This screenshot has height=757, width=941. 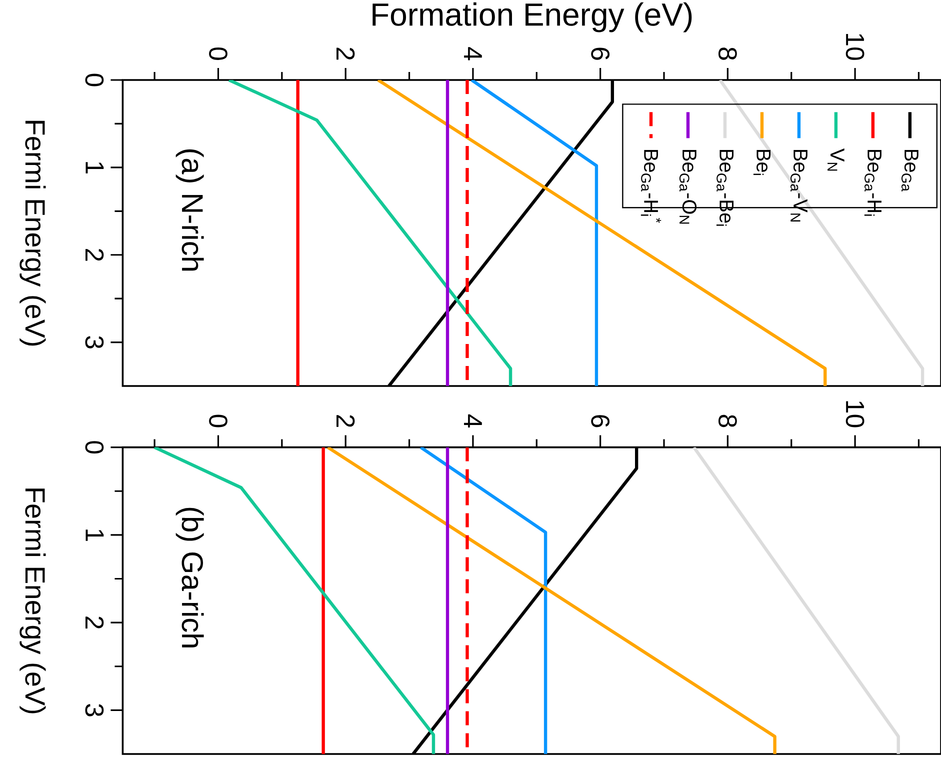 What do you see at coordinates (725, 188) in the screenshot?
I see `legend-label: Be$_{Ga}$-Be$_{i}$` at bounding box center [725, 188].